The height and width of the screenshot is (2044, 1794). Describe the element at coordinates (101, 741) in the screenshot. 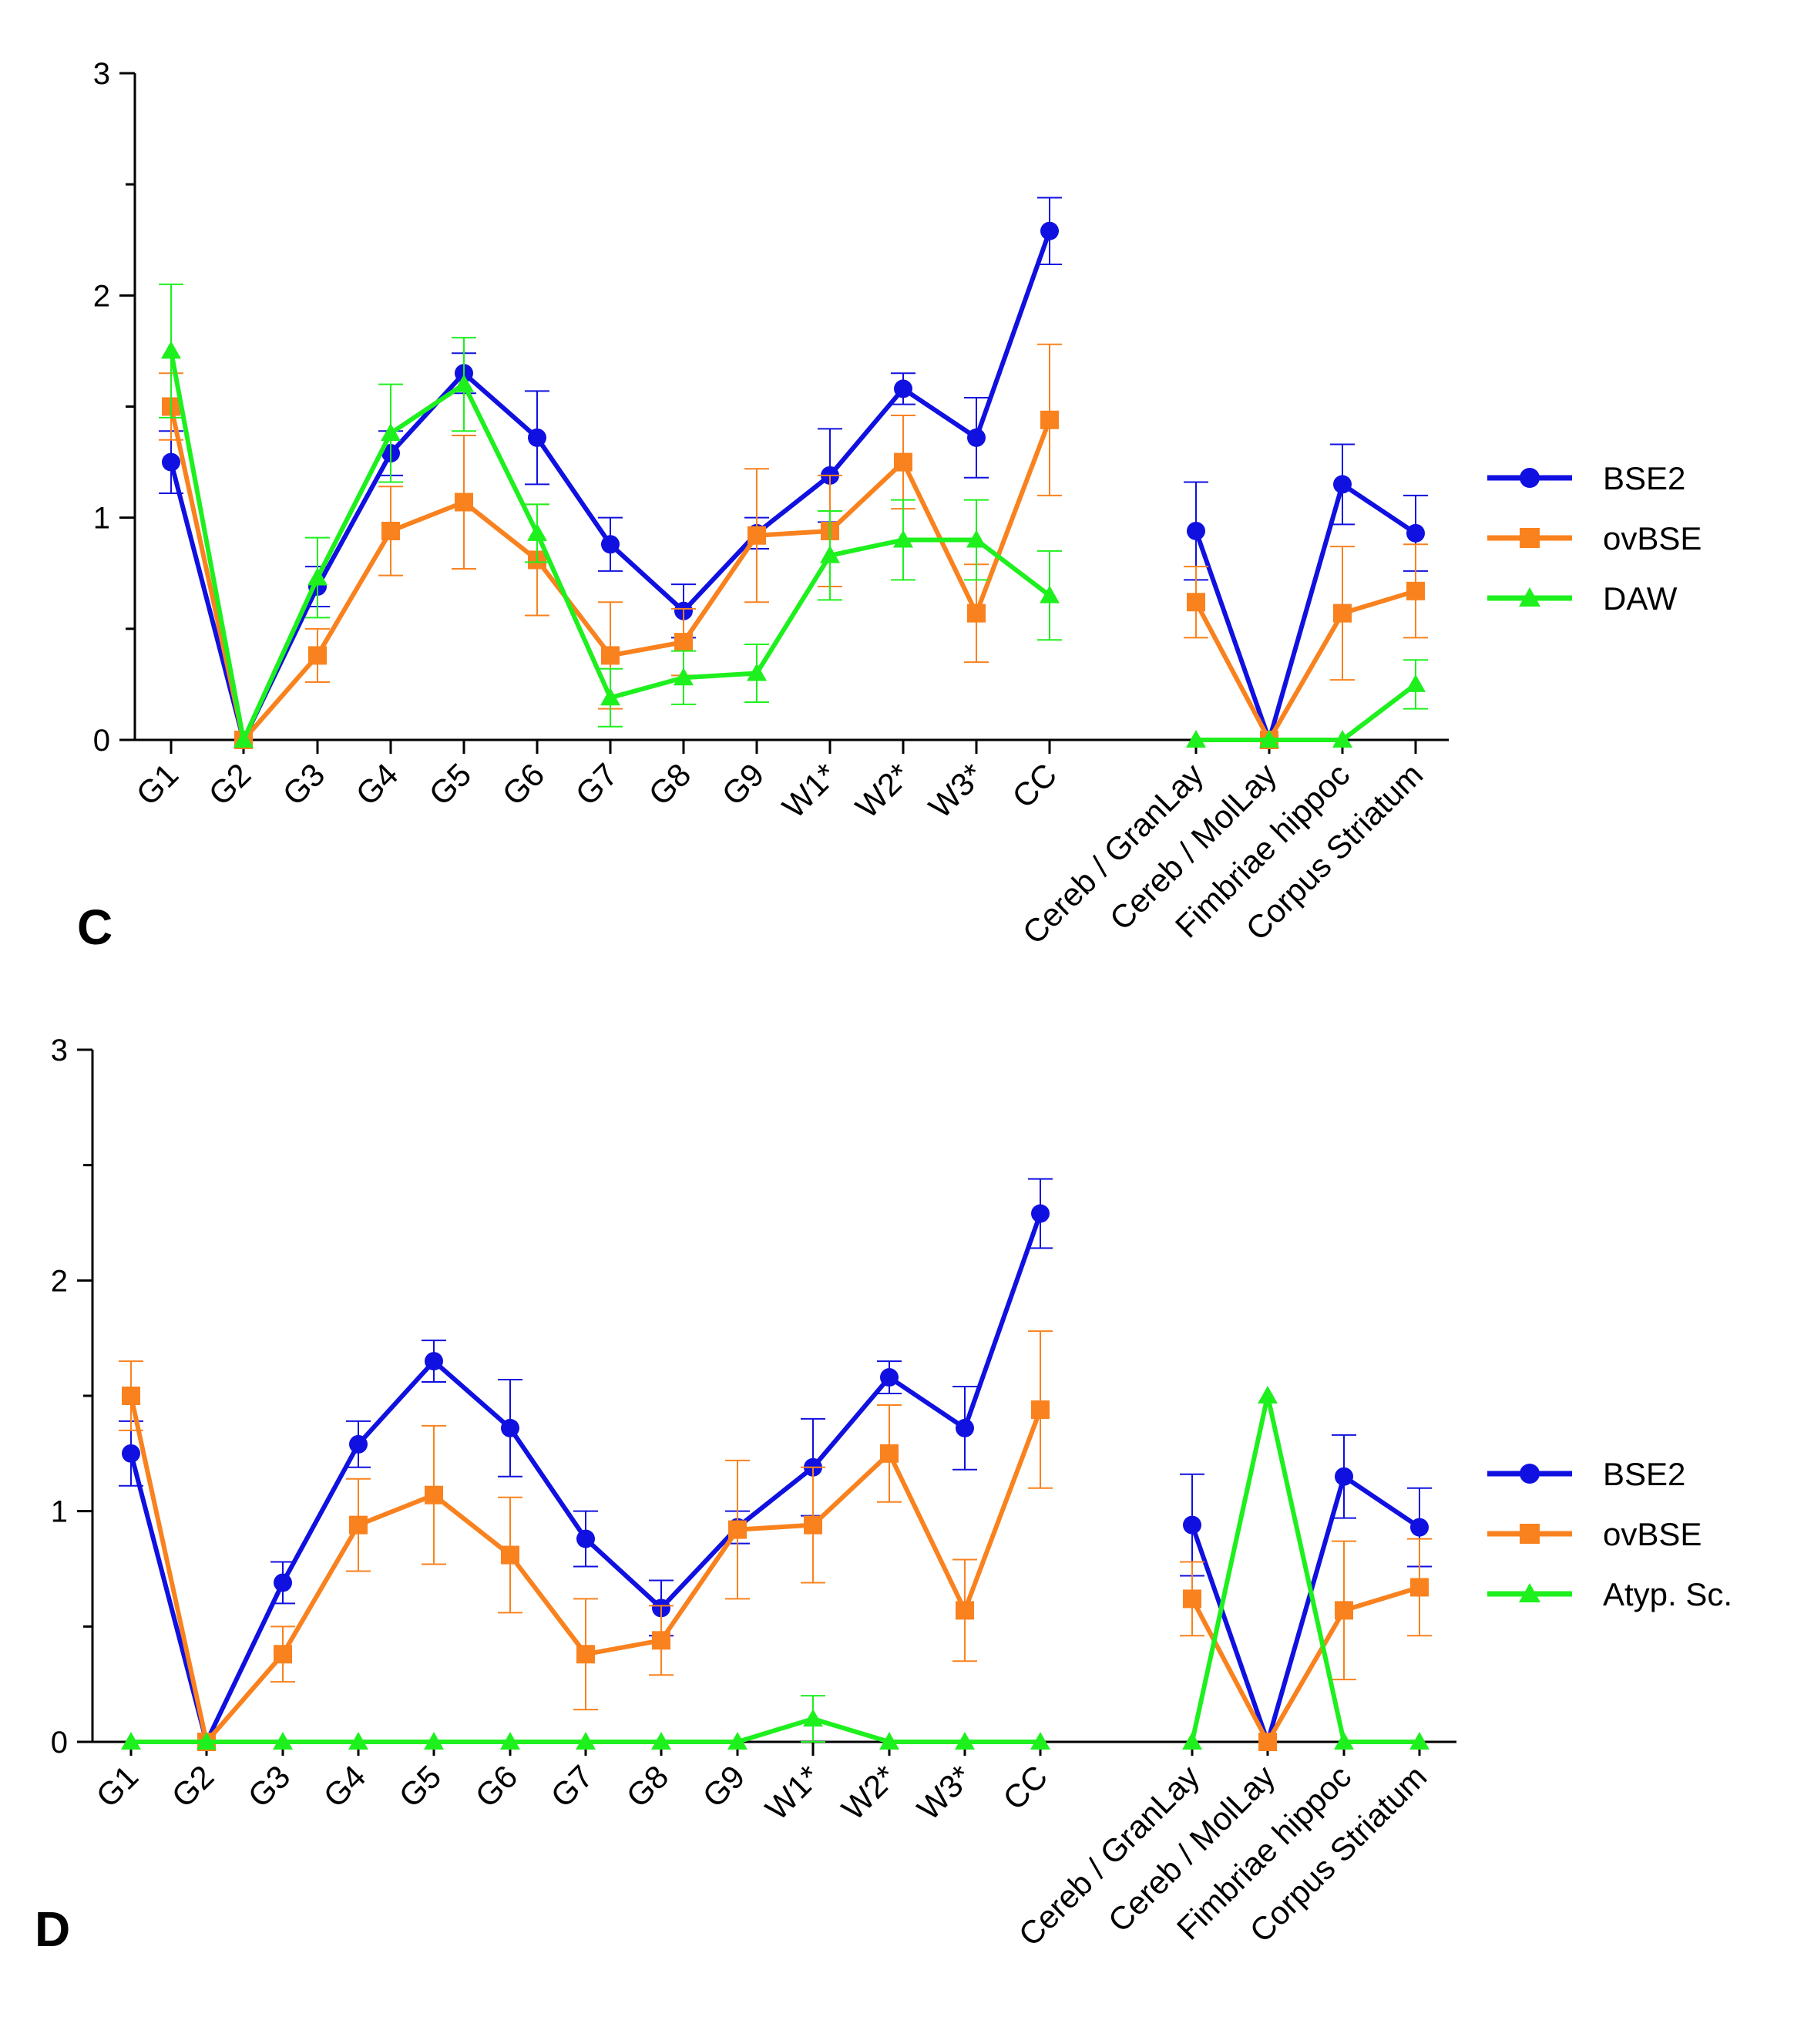

I see `panel-c-y-tick-label-0: 0` at that location.